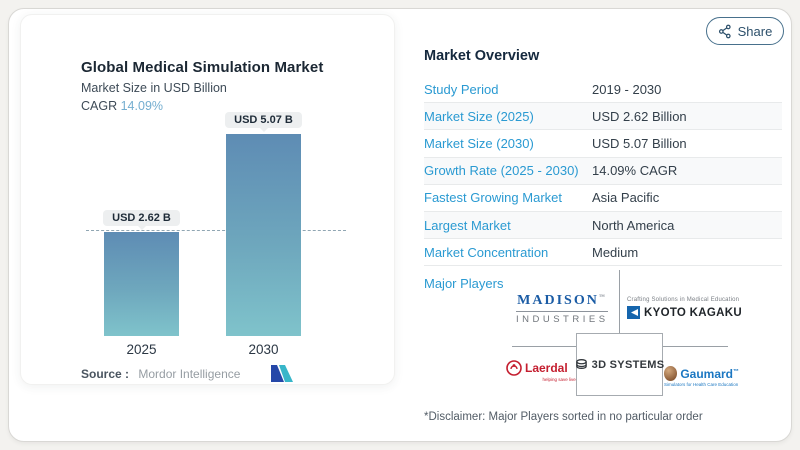 The width and height of the screenshot is (800, 450). What do you see at coordinates (693, 312) in the screenshot?
I see `kyoto-wordmark: KYOTO KAGAKU` at bounding box center [693, 312].